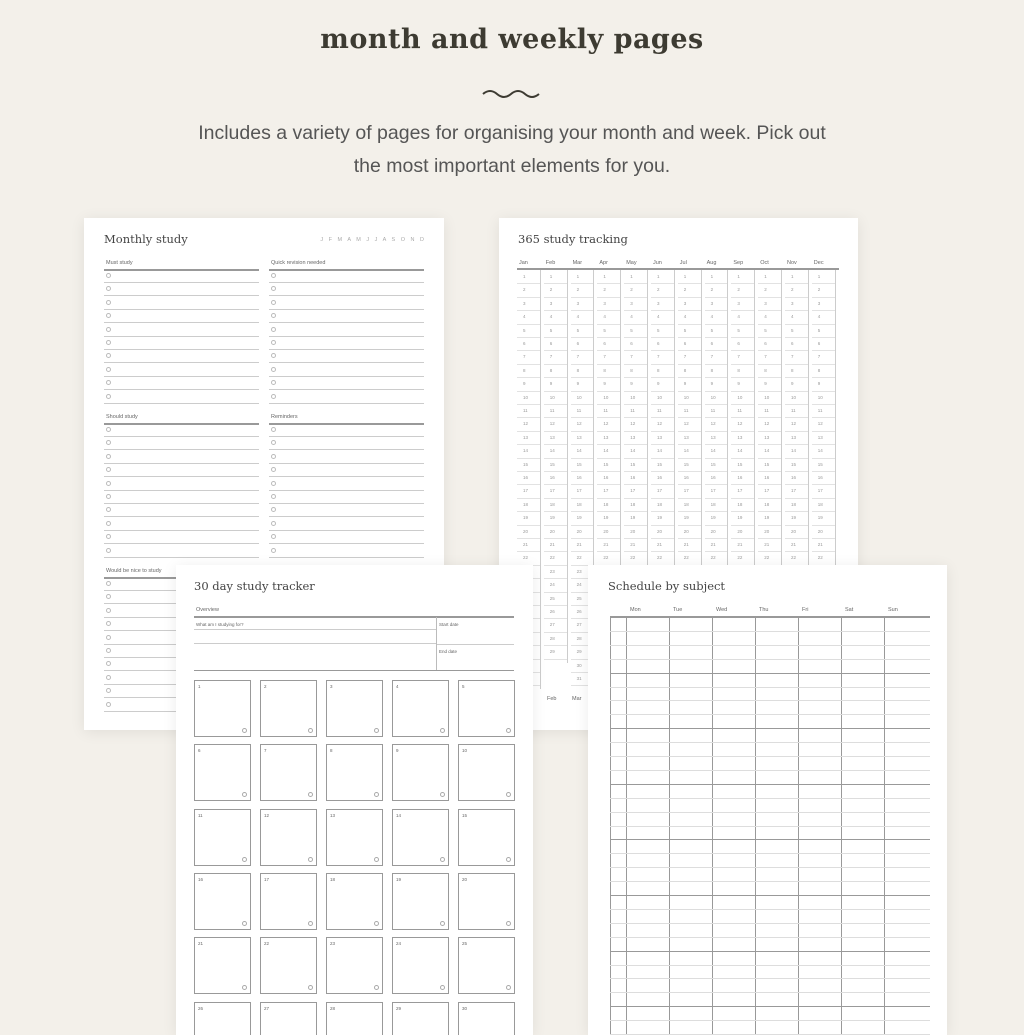 This screenshot has width=1024, height=1035. I want to click on day-box: 24, so click(420, 965).